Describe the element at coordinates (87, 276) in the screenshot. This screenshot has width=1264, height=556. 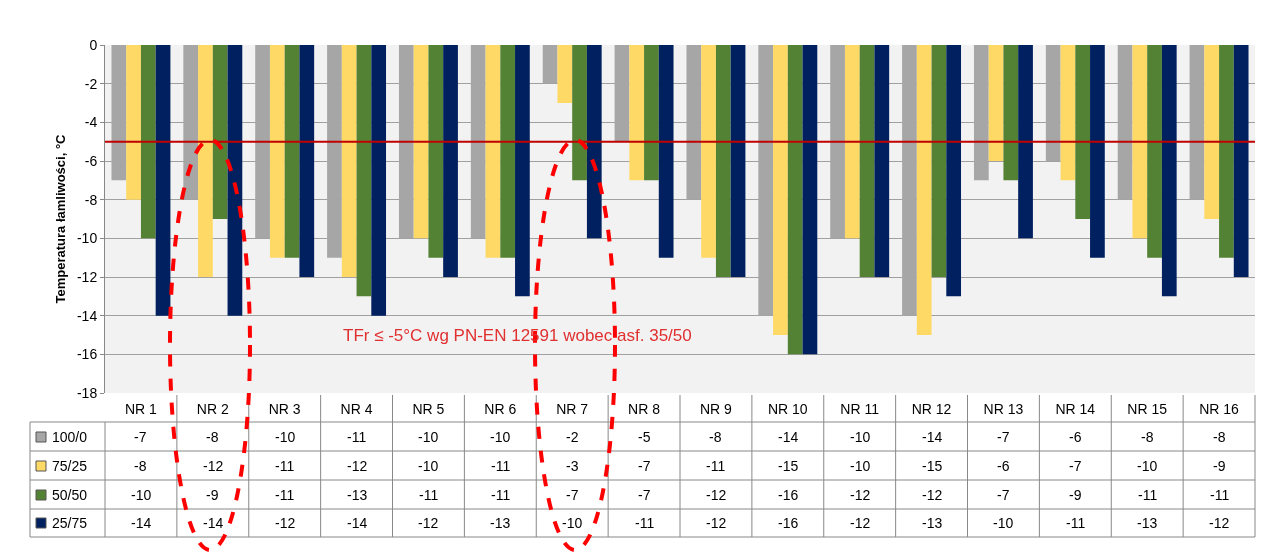
I see `y-tick-label: -12` at that location.